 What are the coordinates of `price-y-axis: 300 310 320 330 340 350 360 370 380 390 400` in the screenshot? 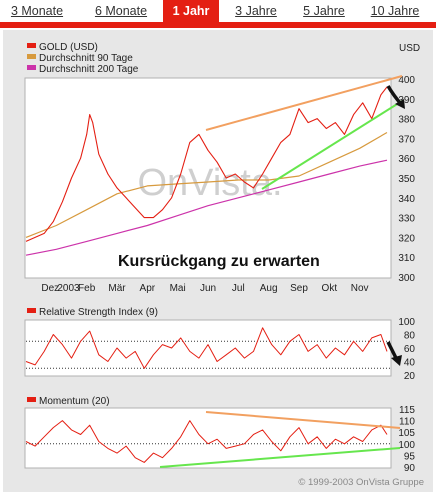 It's located at (406, 179).